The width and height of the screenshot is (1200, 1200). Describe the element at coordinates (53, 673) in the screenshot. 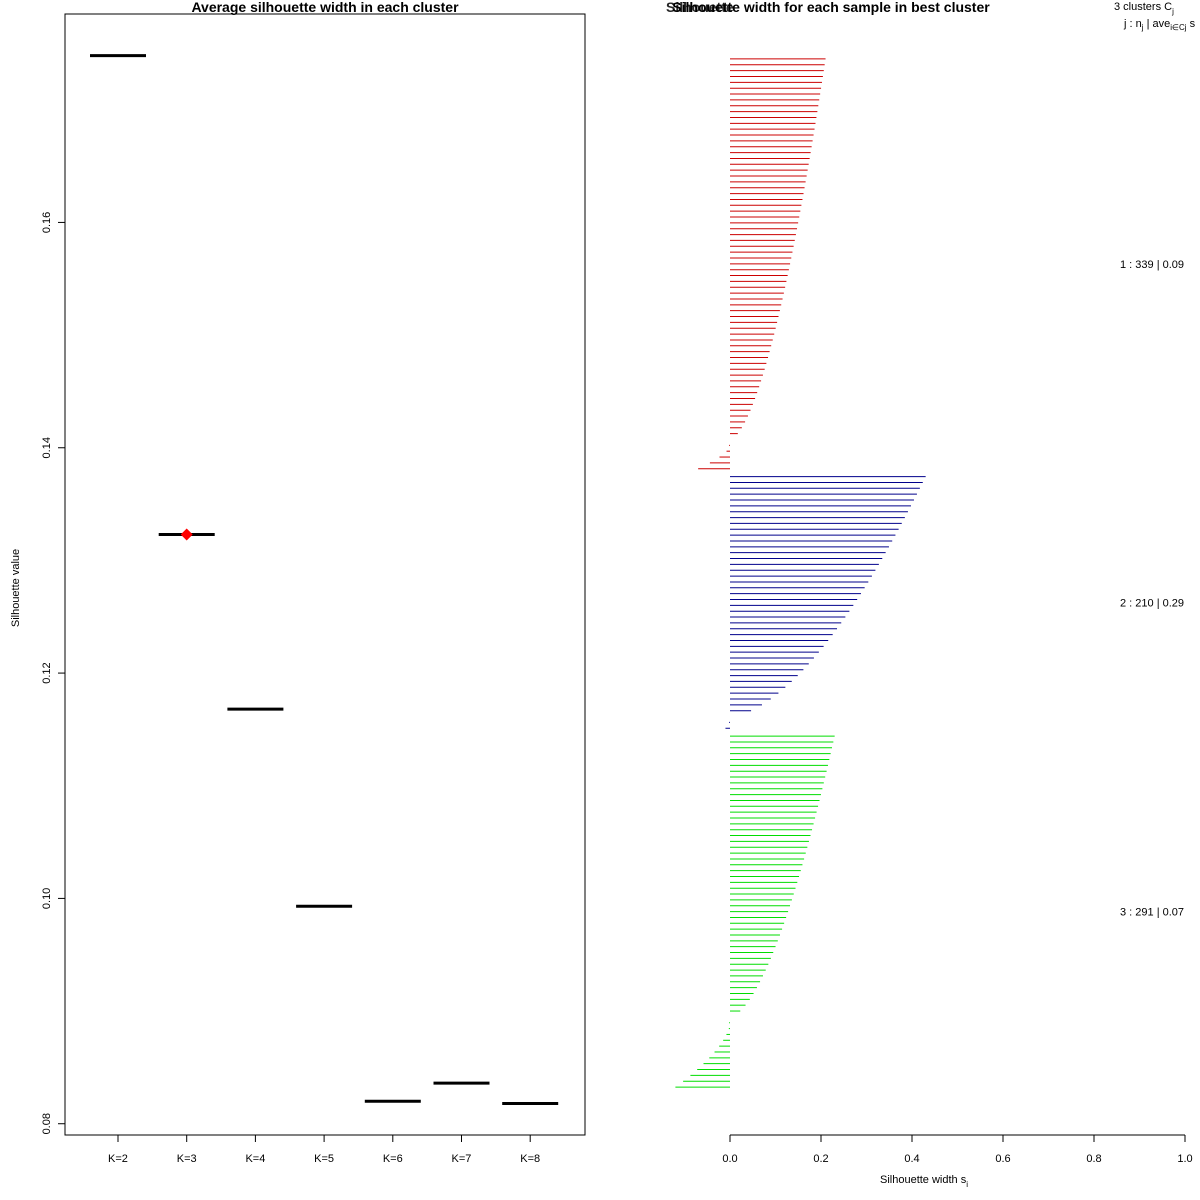

I see `left-y-axis: 0.08 0.10 0.12 0.14 0.16` at that location.